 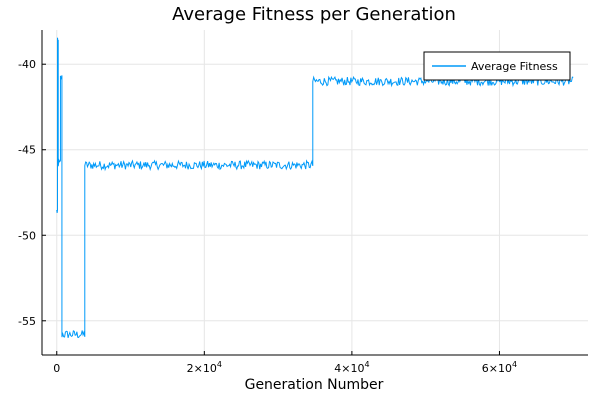 I want to click on y-tick-label: -45, so click(x=27, y=150).